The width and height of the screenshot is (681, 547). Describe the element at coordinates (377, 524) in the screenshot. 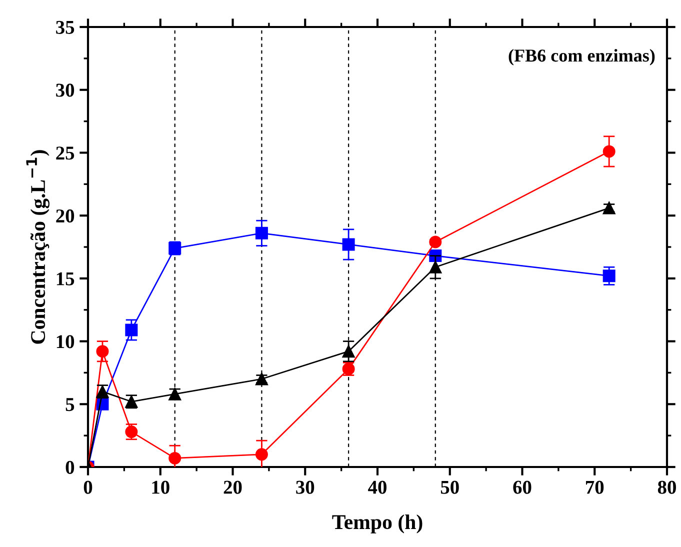

I see `x-axis-title: Tempo (h)` at that location.